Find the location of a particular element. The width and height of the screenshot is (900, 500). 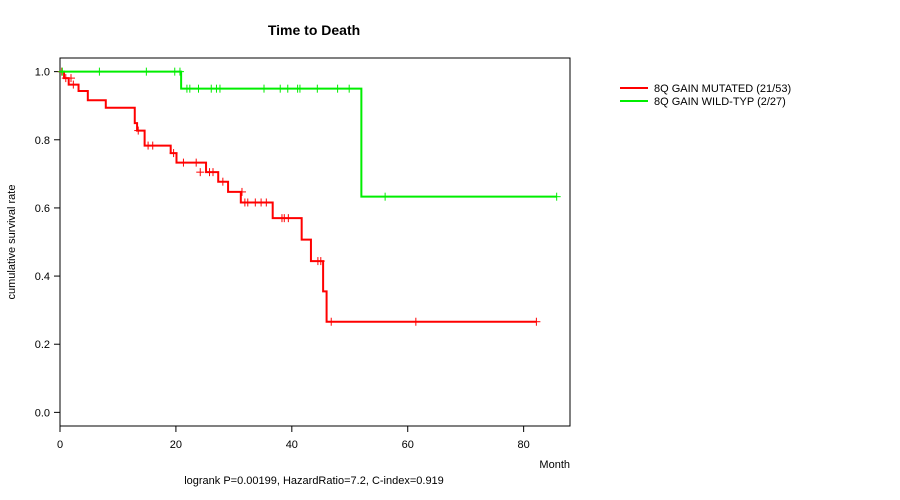

y-tick-label: 0.6 is located at coordinates (42, 209).